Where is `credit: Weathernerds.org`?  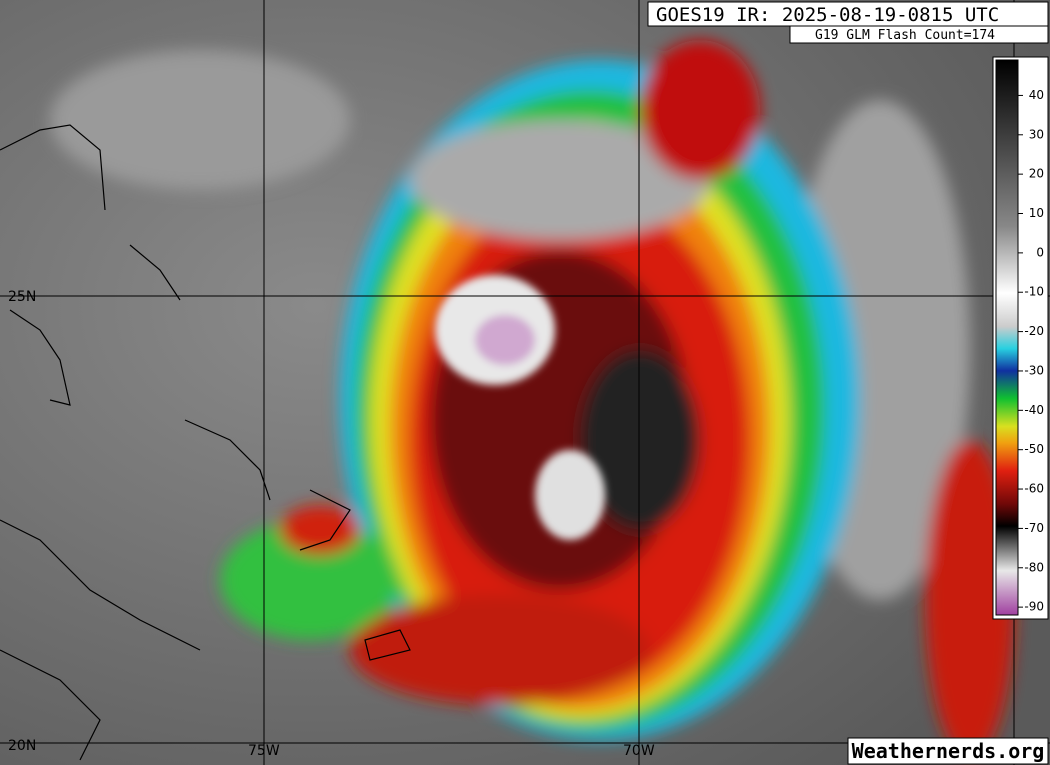
credit: Weathernerds.org is located at coordinates (948, 751).